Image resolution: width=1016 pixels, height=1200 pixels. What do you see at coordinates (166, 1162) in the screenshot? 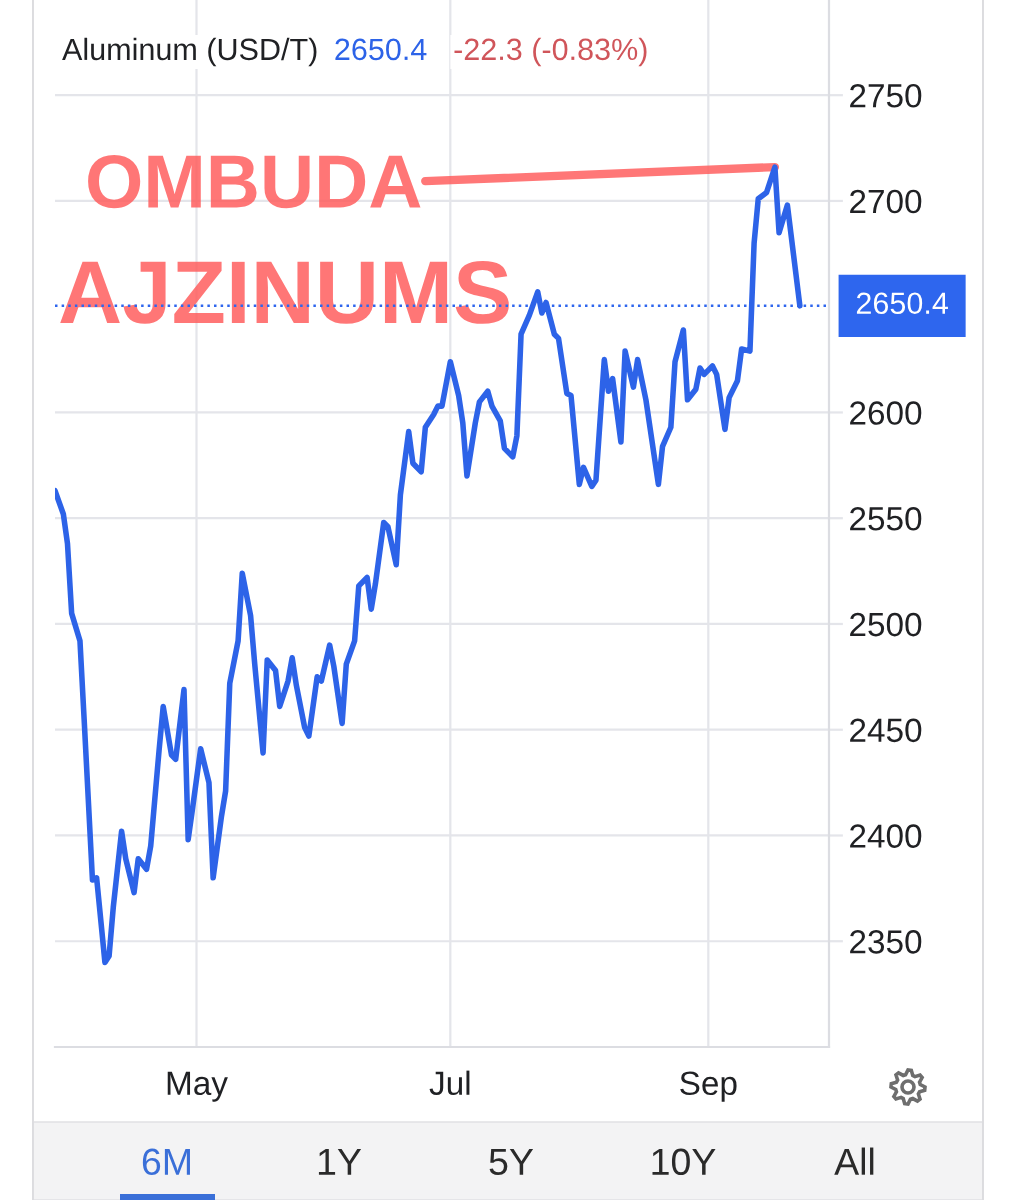
I see `text: 6M` at bounding box center [166, 1162].